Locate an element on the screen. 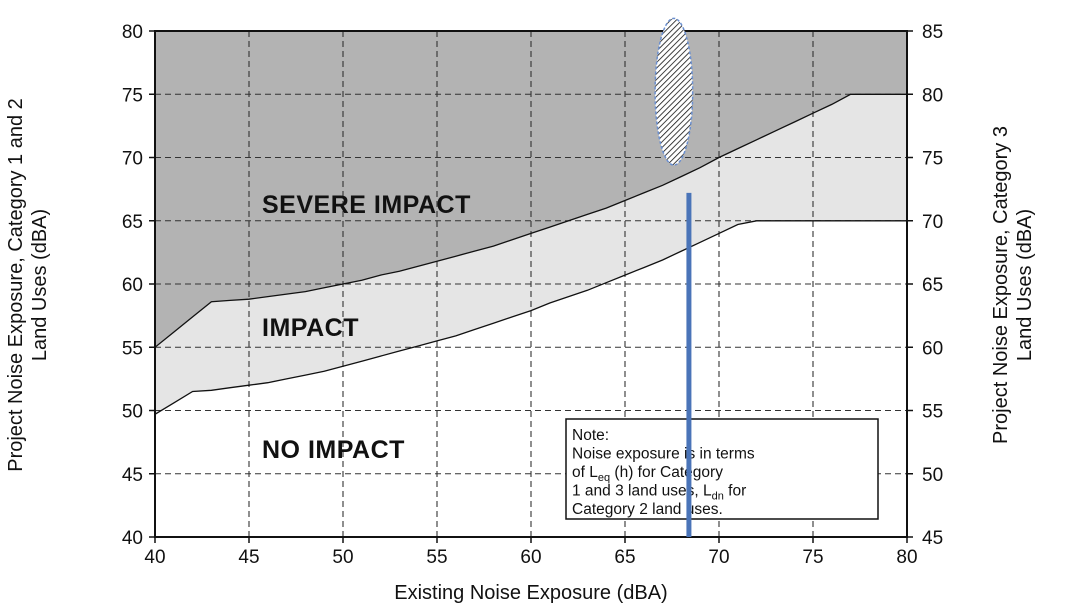 The height and width of the screenshot is (608, 1065). y-left-tick-label: 45 is located at coordinates (132, 475).